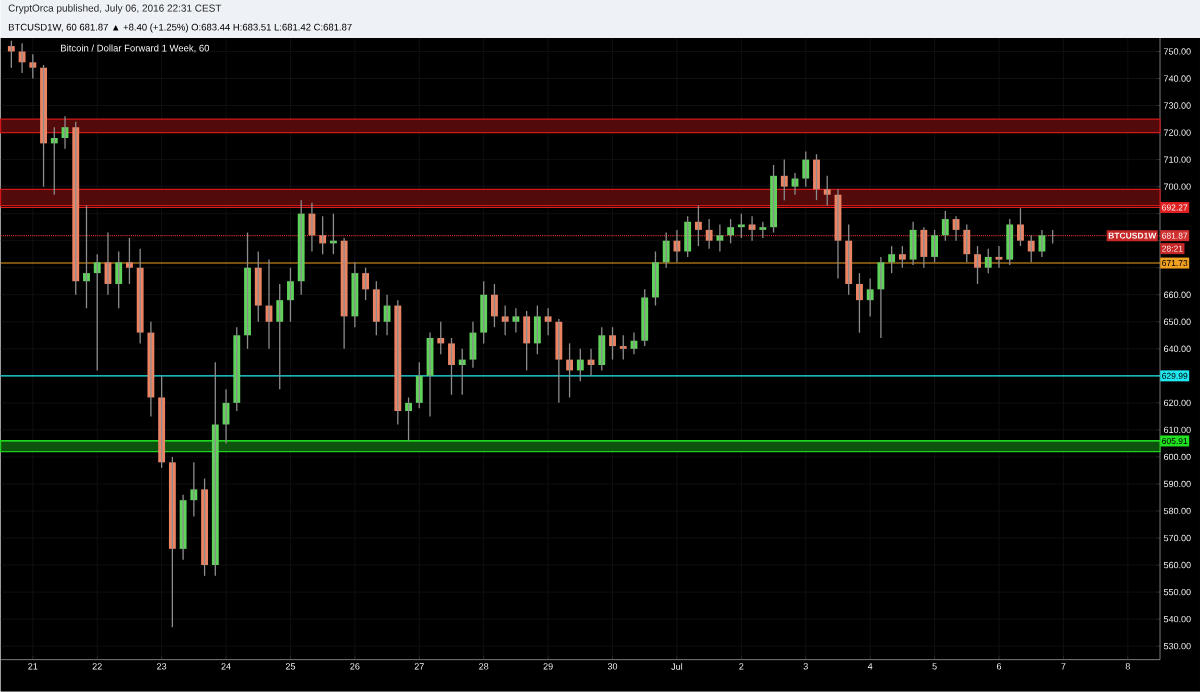  Describe the element at coordinates (484, 666) in the screenshot. I see `x-tick-label: 28` at that location.